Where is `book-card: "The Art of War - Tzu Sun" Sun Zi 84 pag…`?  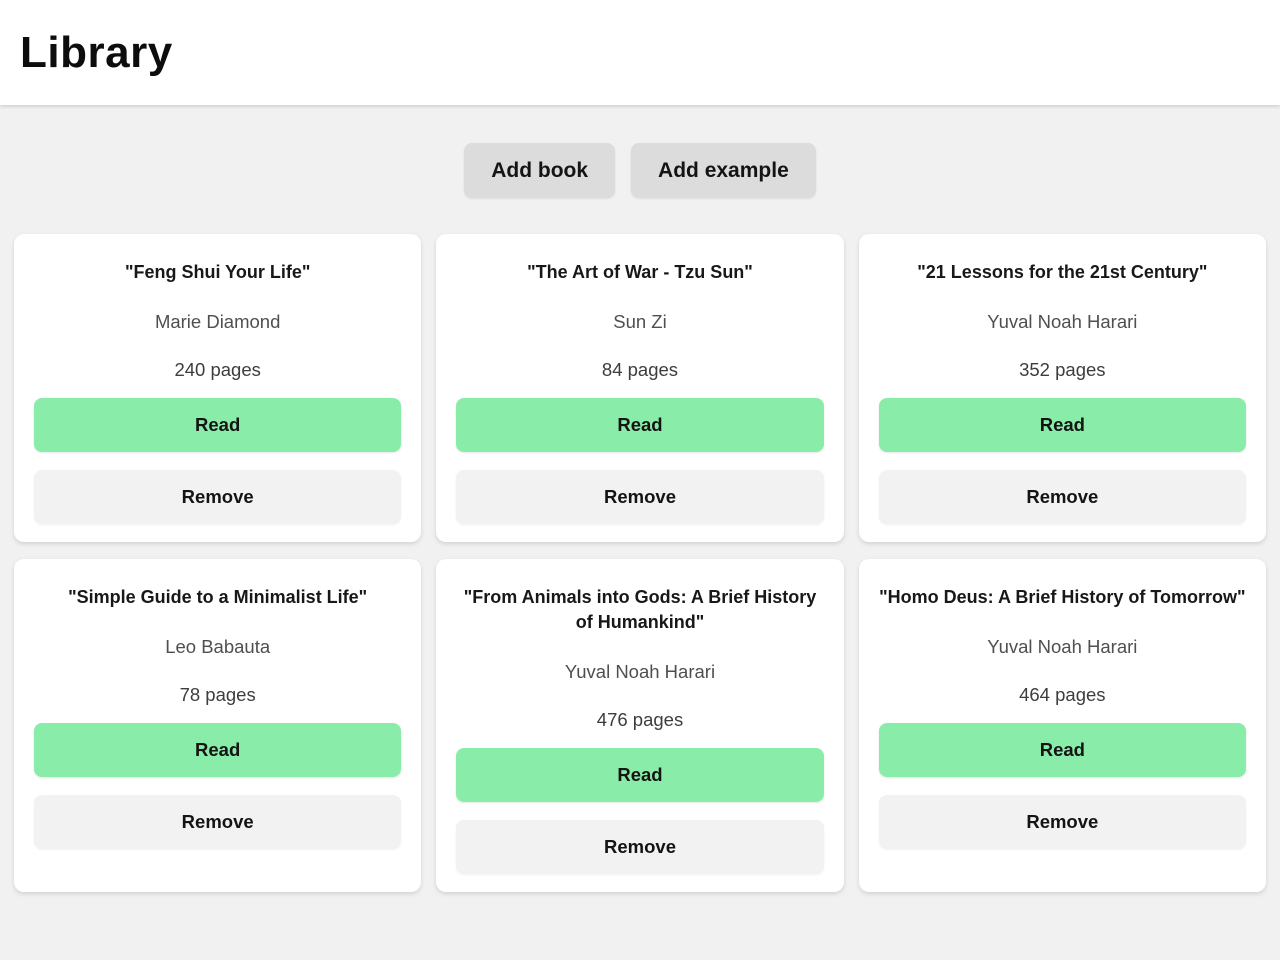 book-card: "The Art of War - Tzu Sun" Sun Zi 84 pag… is located at coordinates (640, 388).